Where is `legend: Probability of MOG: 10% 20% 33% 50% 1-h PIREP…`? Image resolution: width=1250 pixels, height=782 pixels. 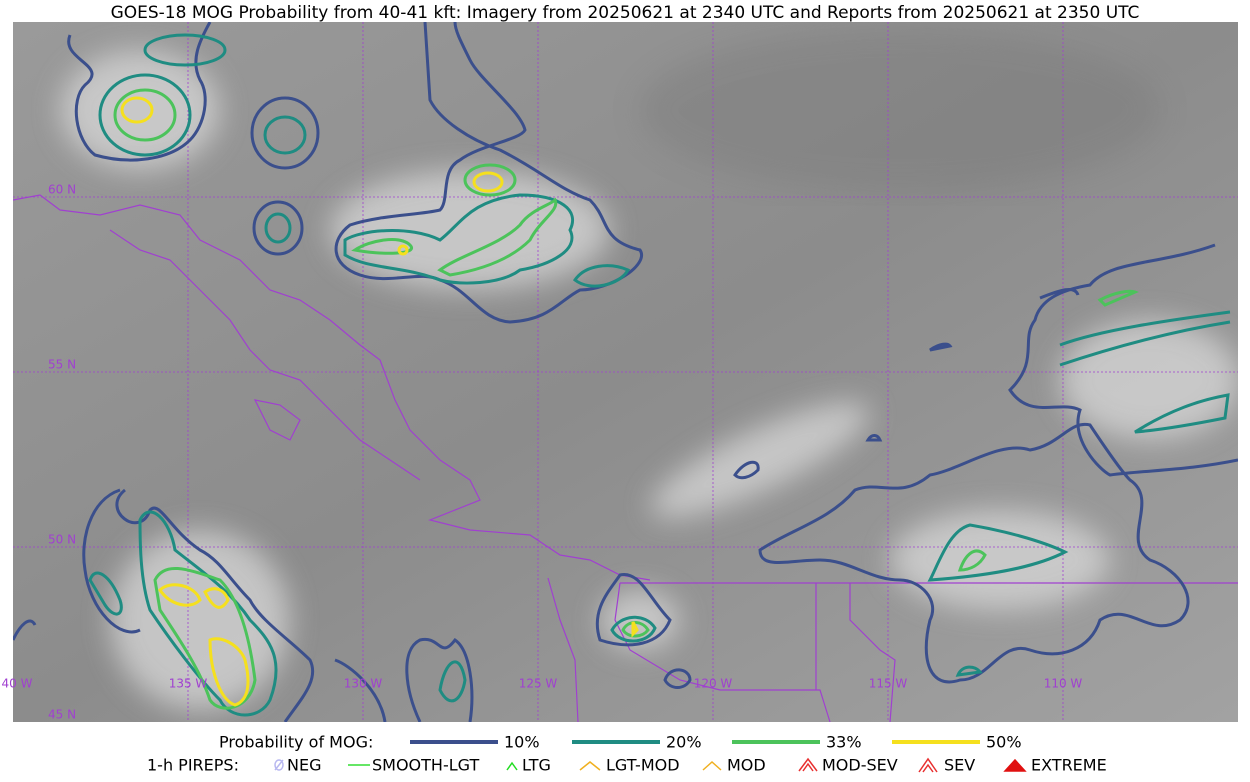 legend: Probability of MOG: 10% 20% 33% 50% 1-h PIREP… is located at coordinates (627, 754).